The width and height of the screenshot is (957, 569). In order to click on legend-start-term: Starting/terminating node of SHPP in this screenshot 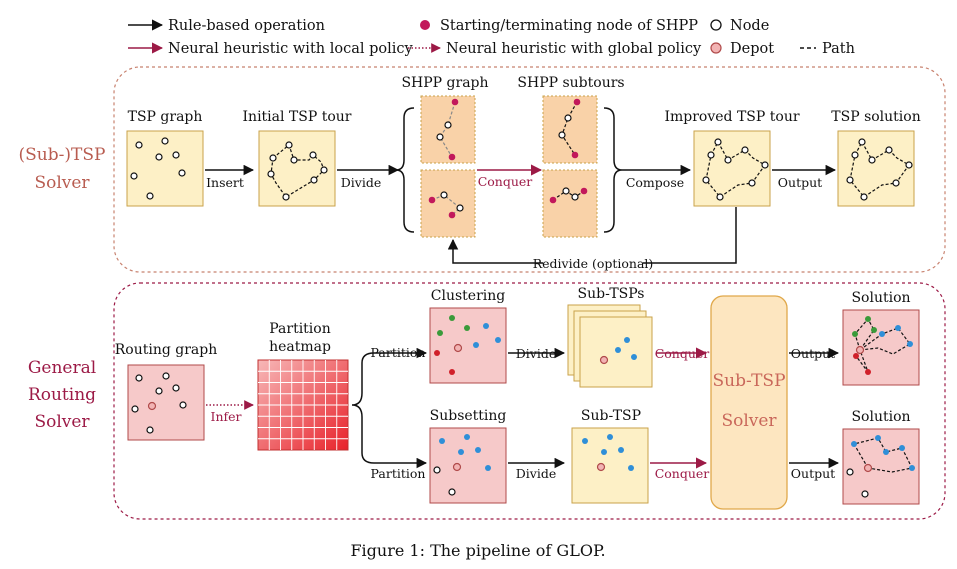, I will do `click(569, 26)`.